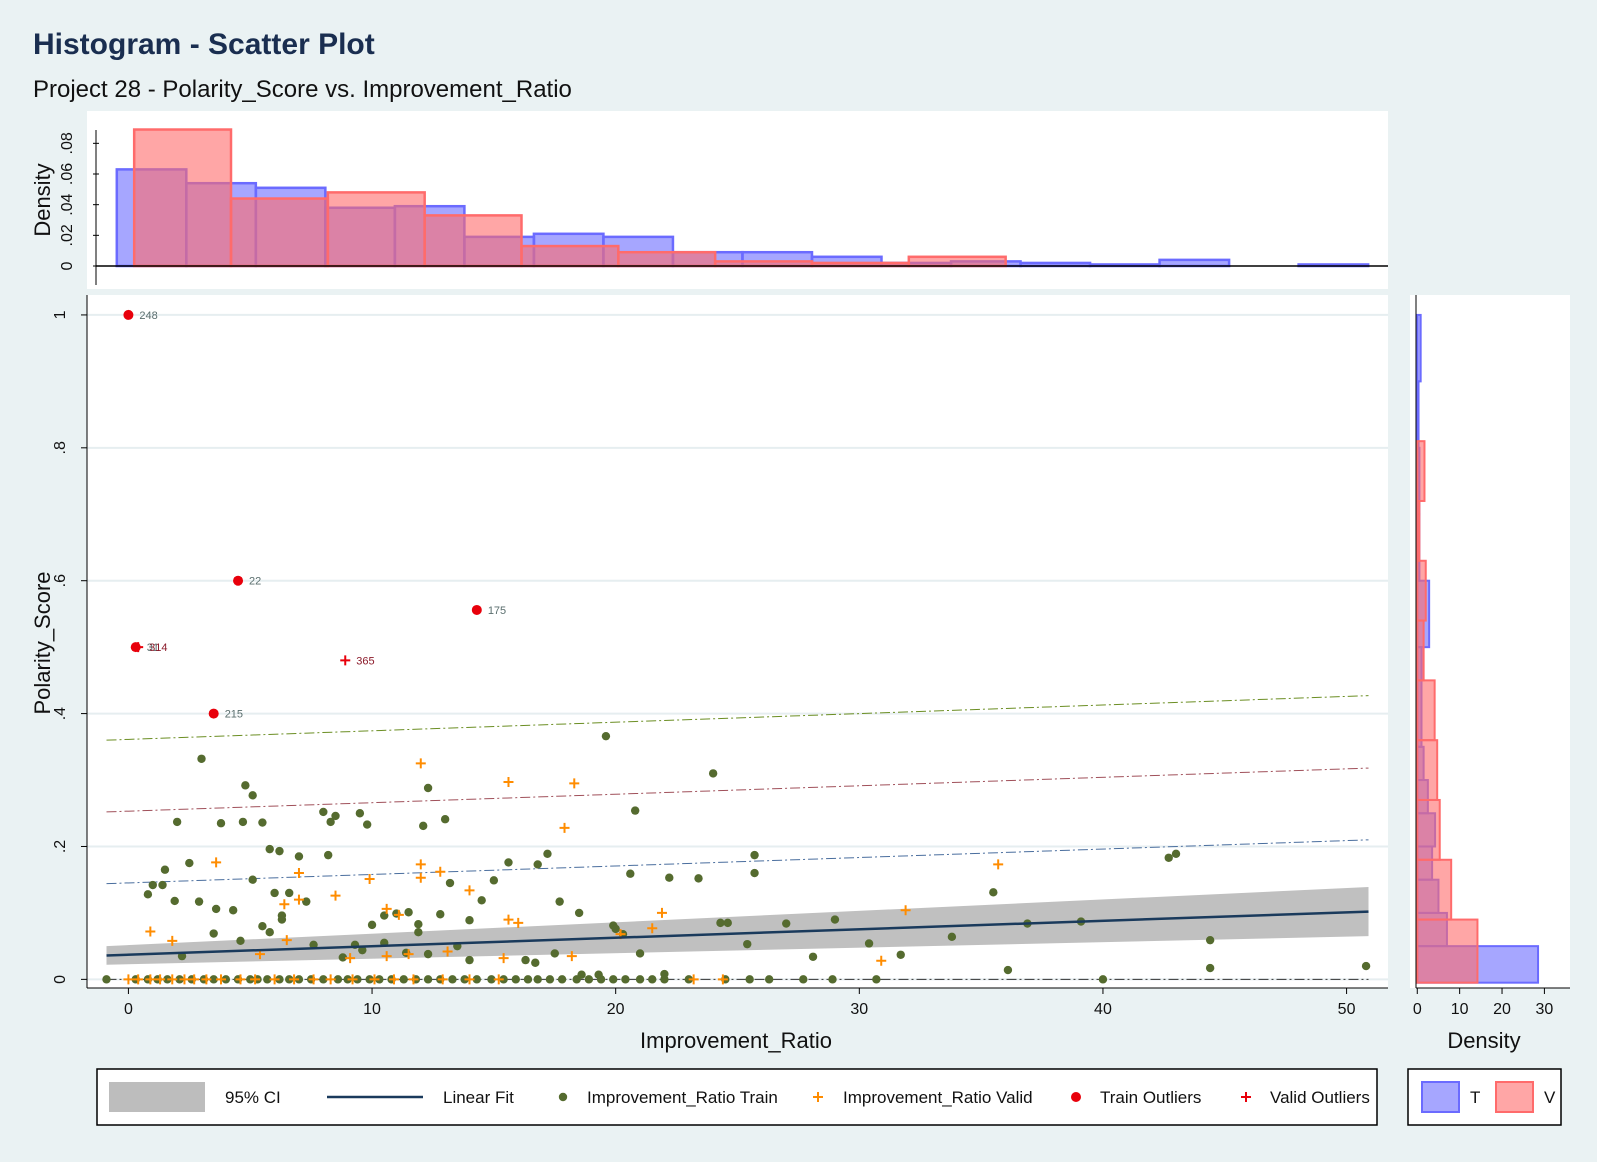 Image resolution: width=1597 pixels, height=1162 pixels. What do you see at coordinates (938, 1097) in the screenshot?
I see `legend-label: Improvement_Ratio Valid` at bounding box center [938, 1097].